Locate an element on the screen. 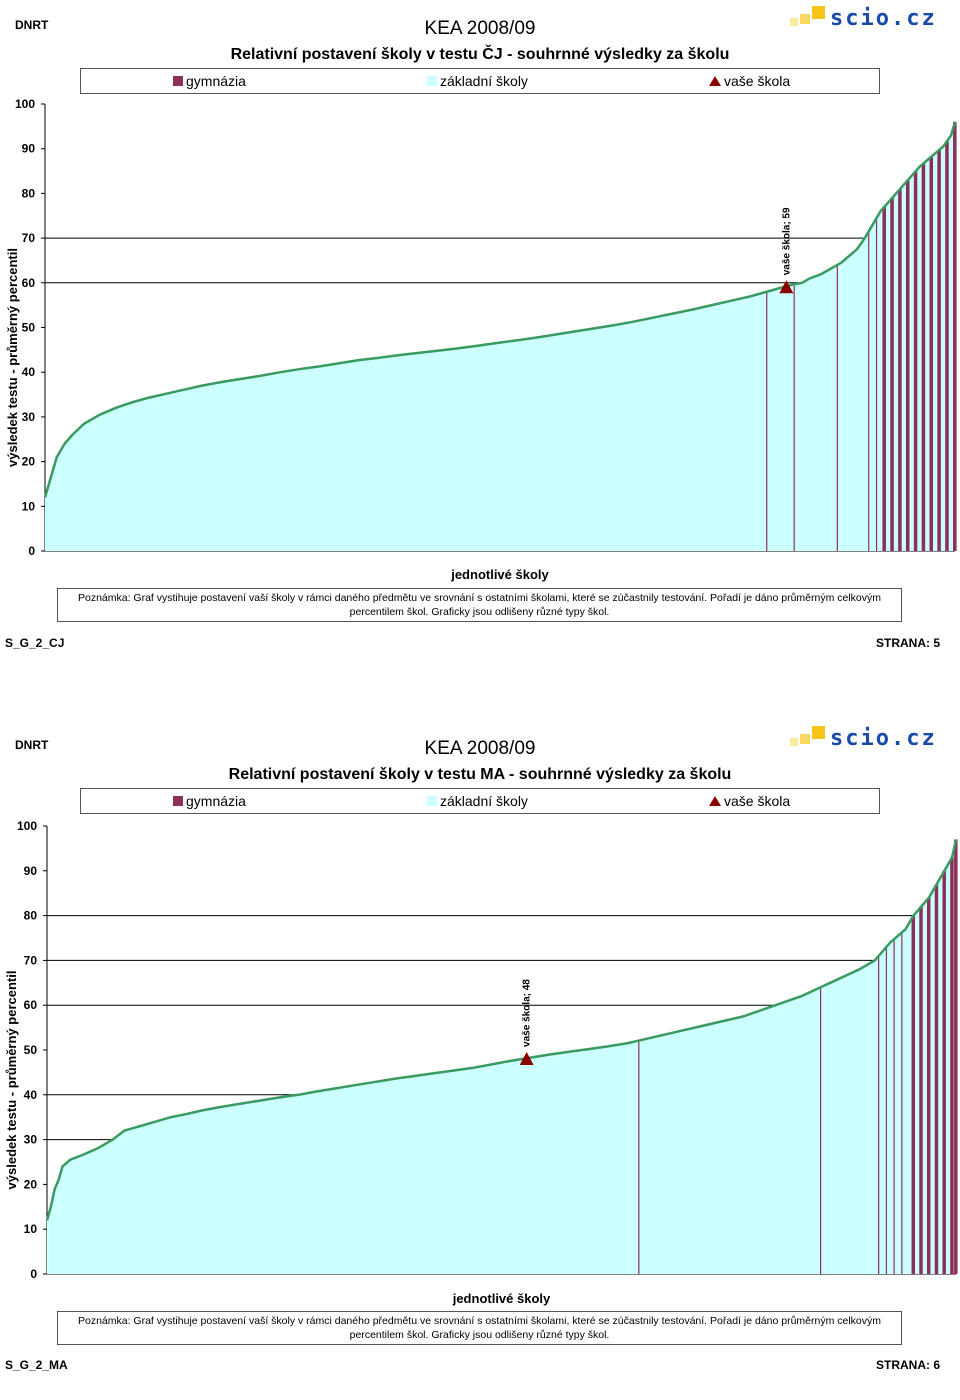 This screenshot has width=960, height=1400. footer-code: S_G_2_CJ is located at coordinates (35, 643).